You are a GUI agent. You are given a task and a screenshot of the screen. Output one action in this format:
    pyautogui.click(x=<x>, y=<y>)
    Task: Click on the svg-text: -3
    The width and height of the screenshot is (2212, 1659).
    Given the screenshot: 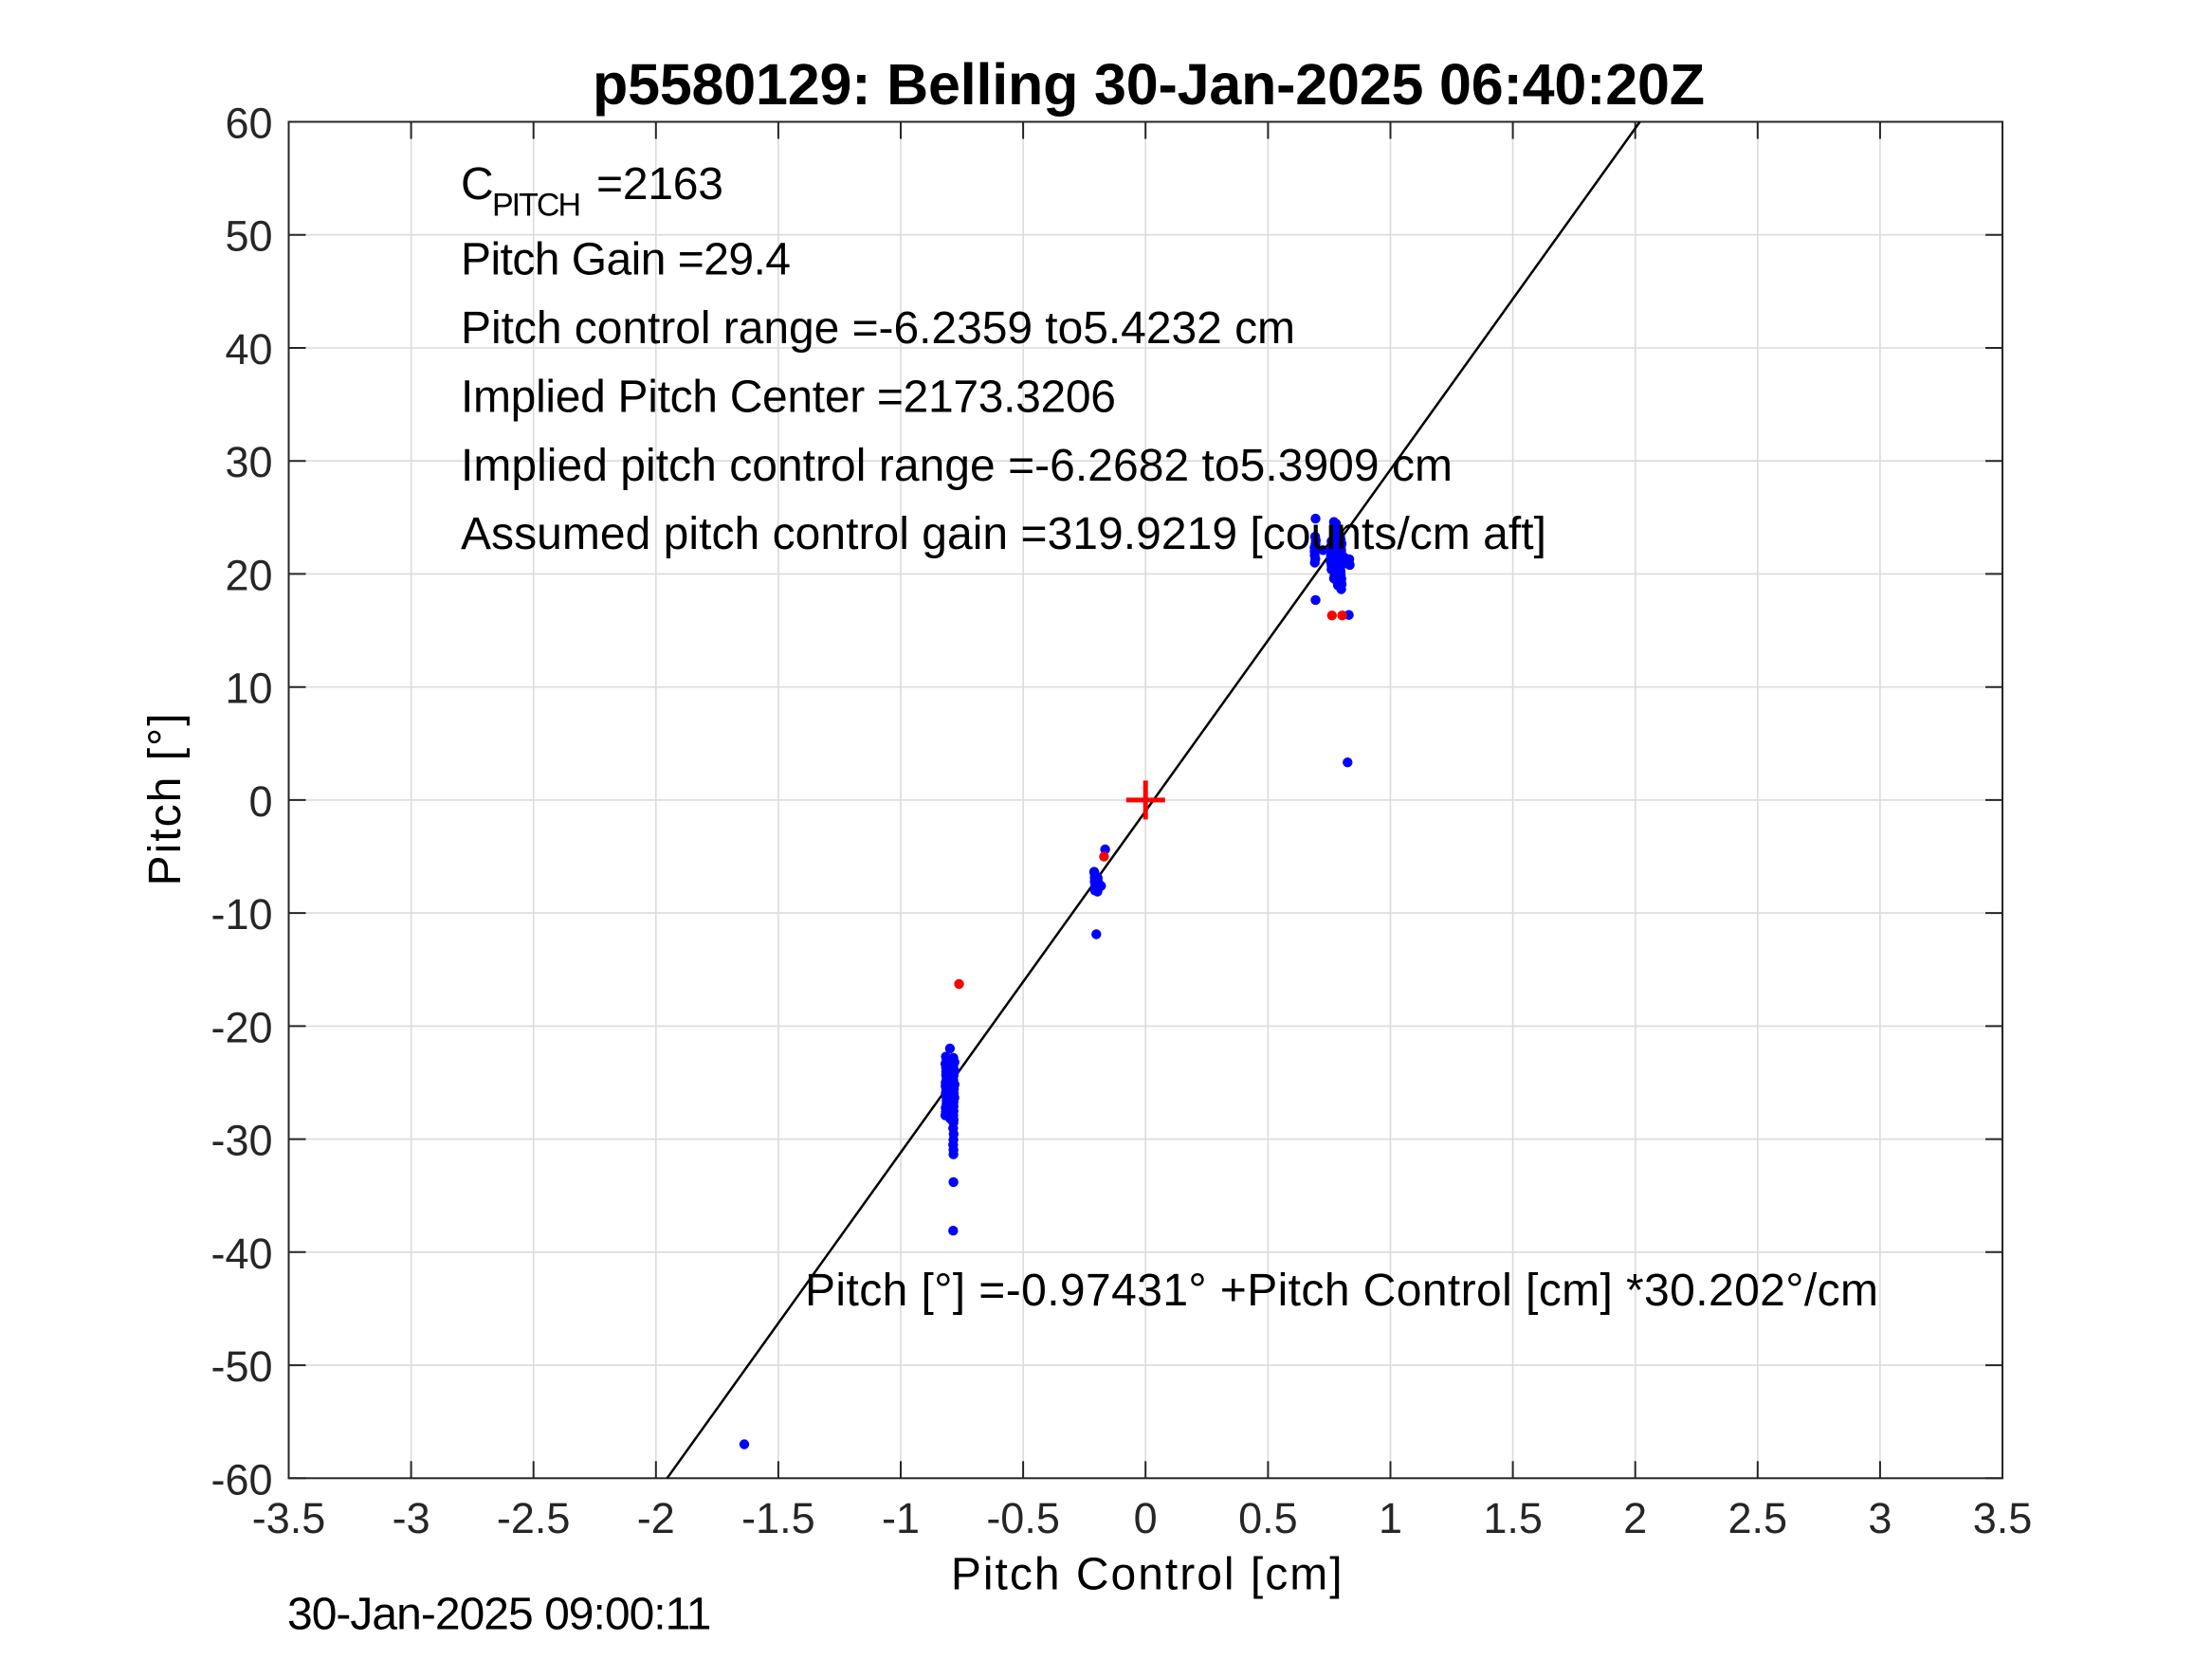 What is the action you would take?
    pyautogui.click(x=411, y=1518)
    